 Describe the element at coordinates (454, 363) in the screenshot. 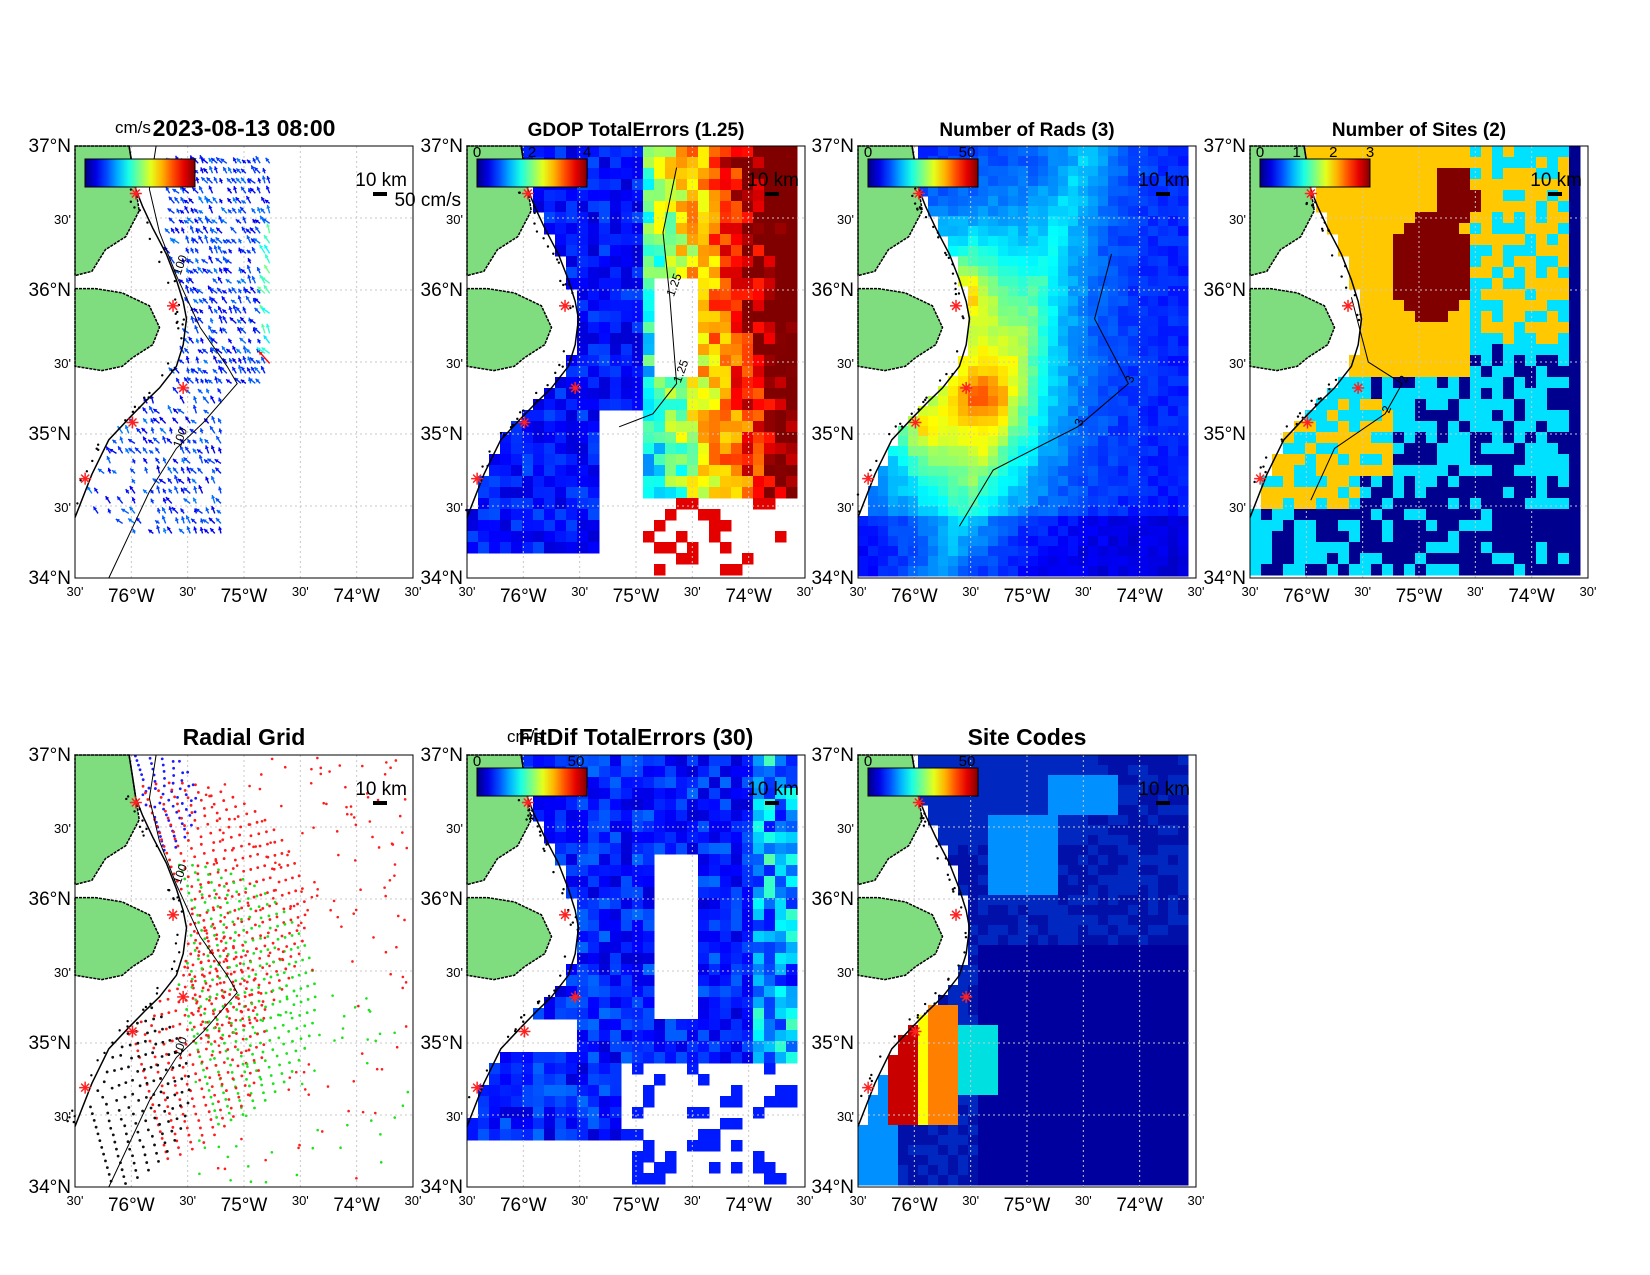

I see `lat-tick-label: 30'` at that location.